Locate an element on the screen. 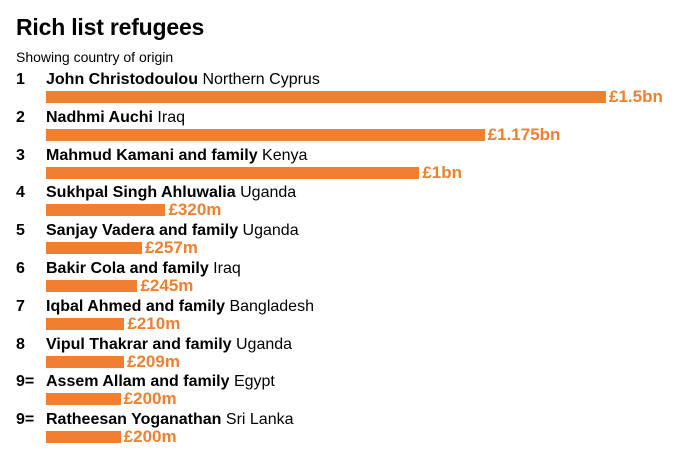 The height and width of the screenshot is (456, 685). bar-row: 2 Nadhmi Auchi Iraq £1.175bn is located at coordinates (342, 128).